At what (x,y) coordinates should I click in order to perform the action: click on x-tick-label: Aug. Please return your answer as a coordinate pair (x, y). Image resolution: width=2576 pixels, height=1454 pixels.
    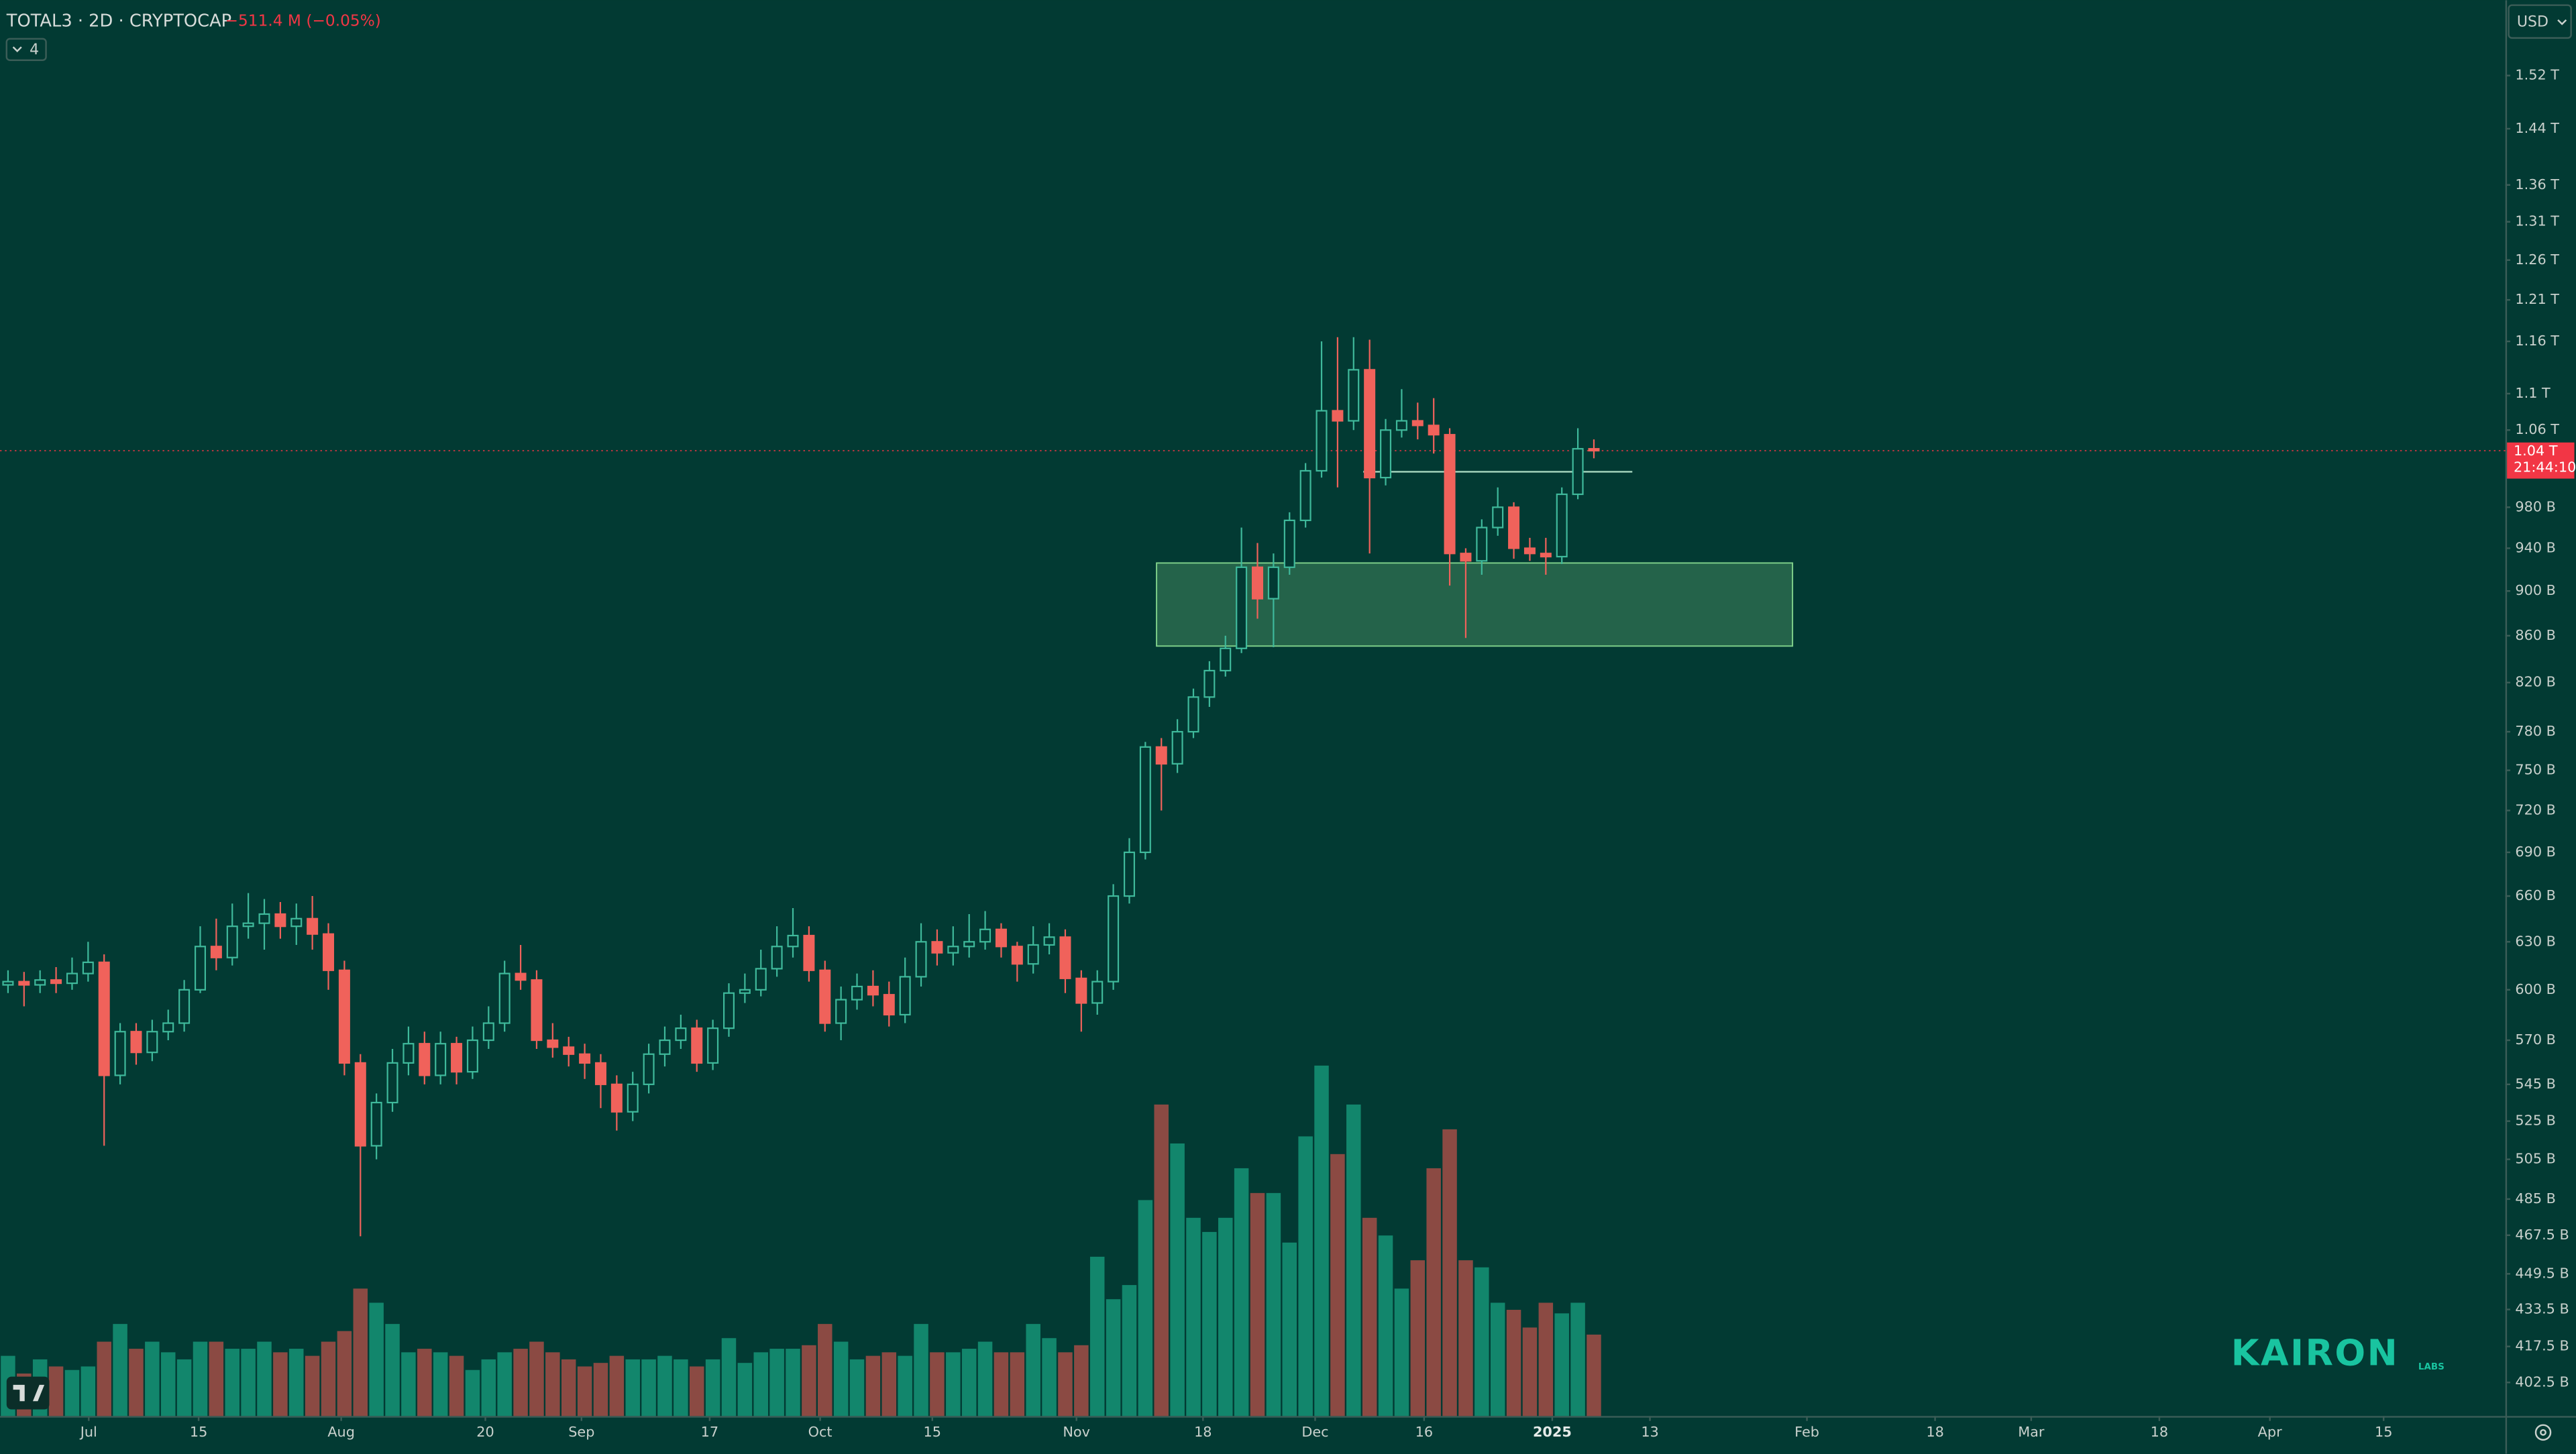
    Looking at the image, I should click on (341, 1432).